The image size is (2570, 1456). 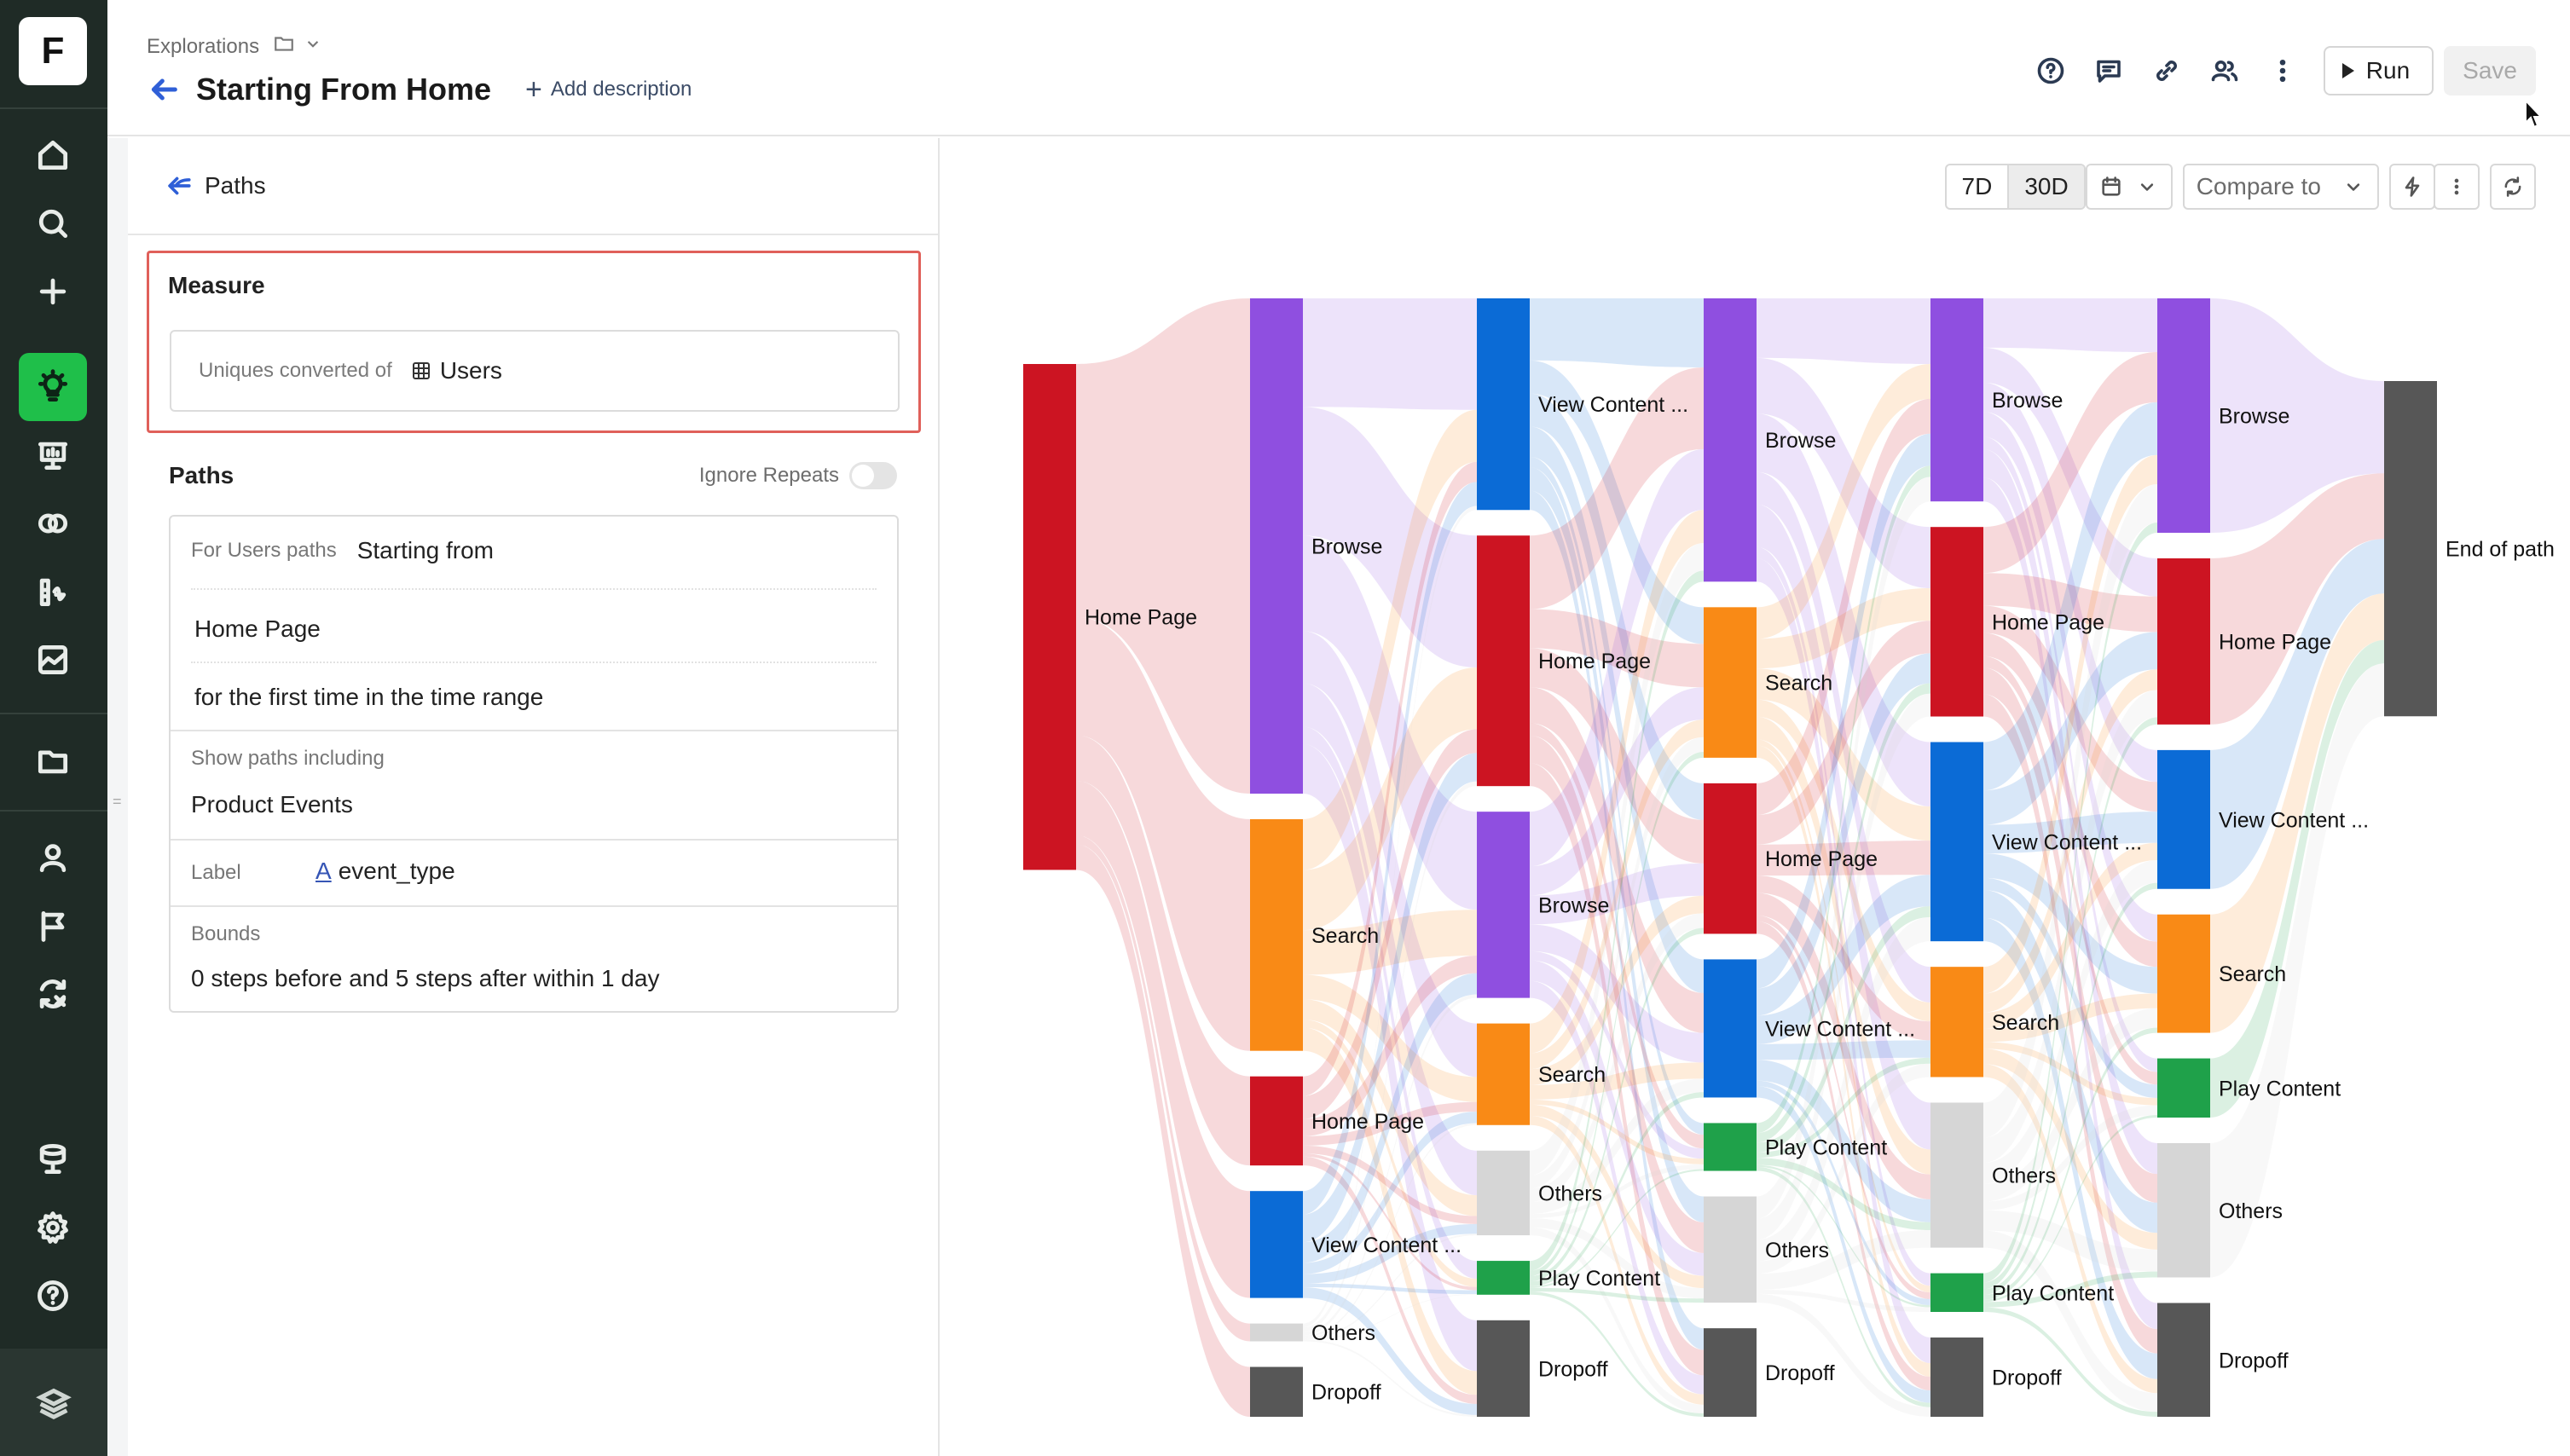 I want to click on save-button: Save, so click(x=2490, y=70).